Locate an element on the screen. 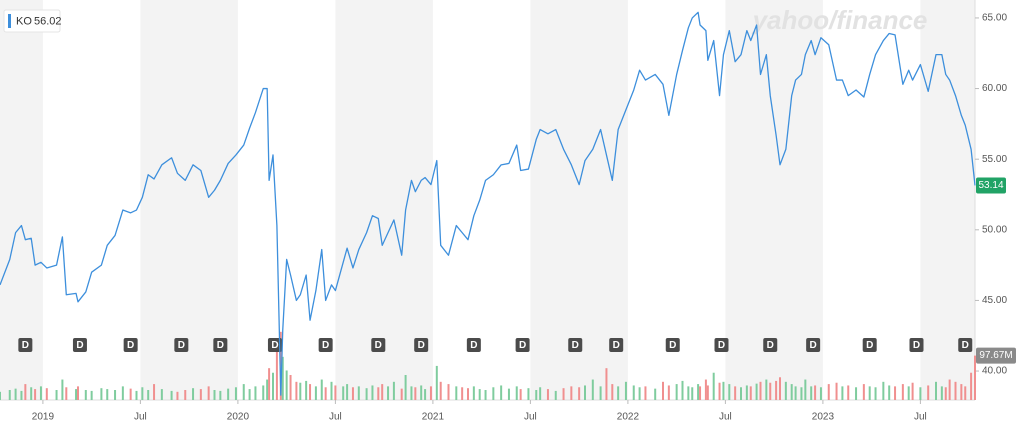 This screenshot has height=442, width=1024. legend-swatch is located at coordinates (9, 21).